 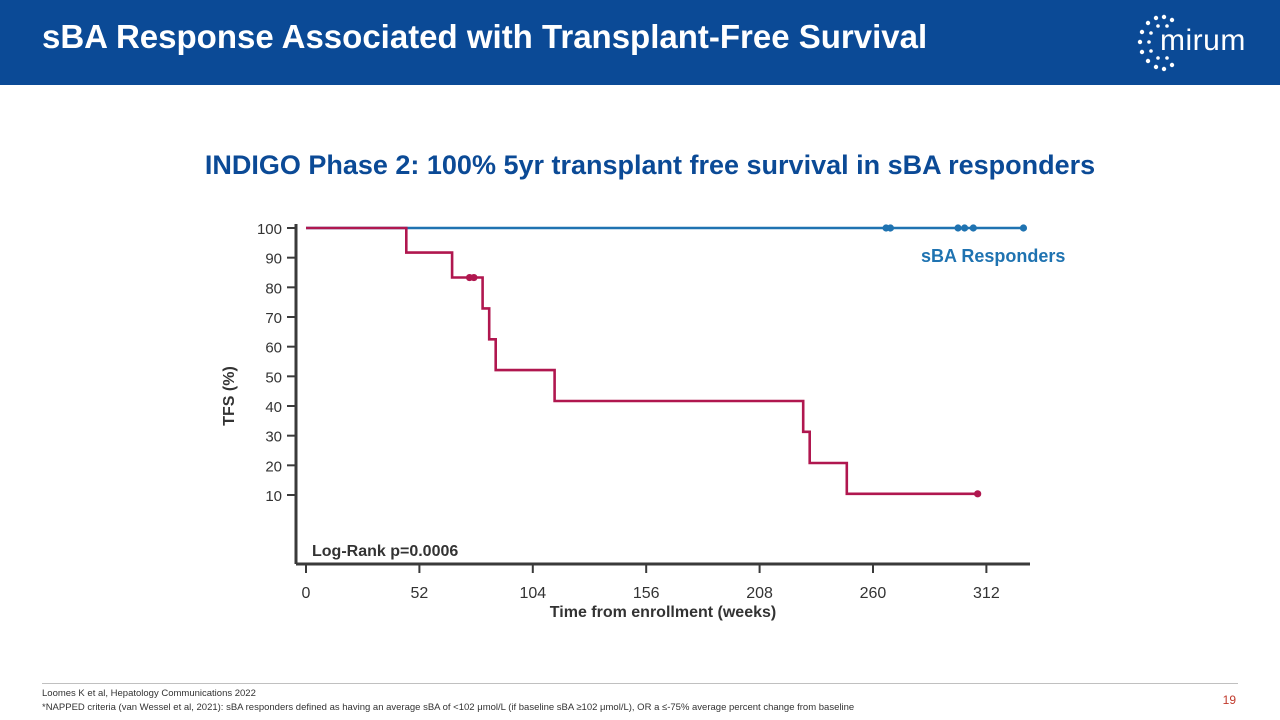 I want to click on x-tick-label: 0, so click(x=306, y=593).